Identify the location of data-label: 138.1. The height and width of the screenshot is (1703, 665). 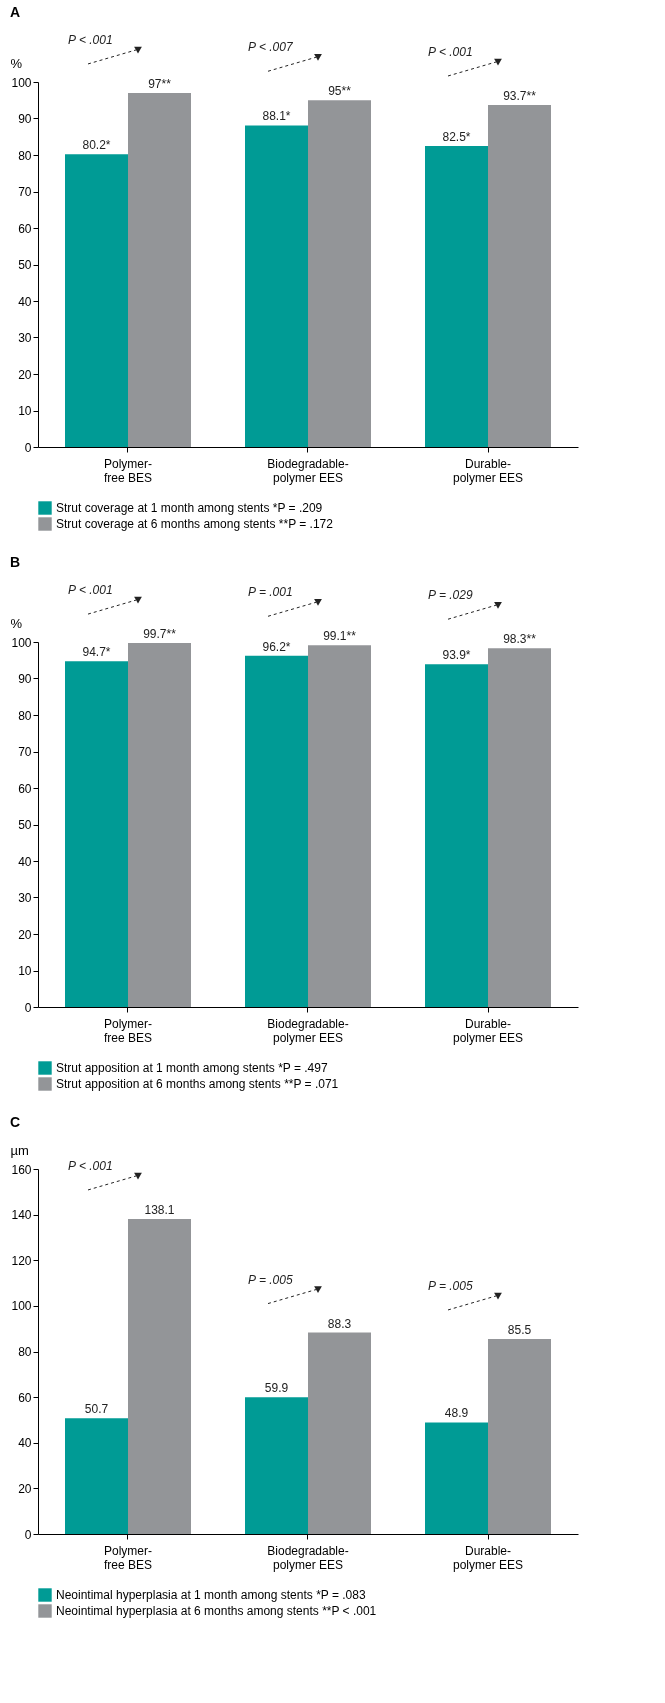
(159, 1209).